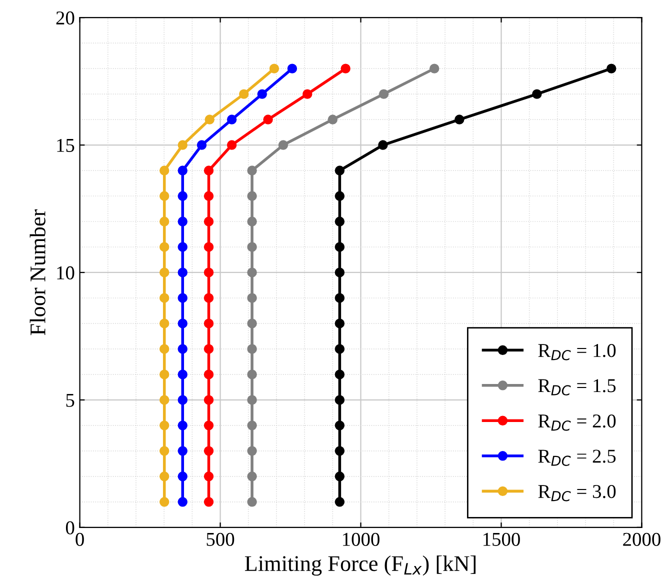  What do you see at coordinates (577, 387) in the screenshot?
I see `legend-label: R$_{DC}$ = 1.5` at bounding box center [577, 387].